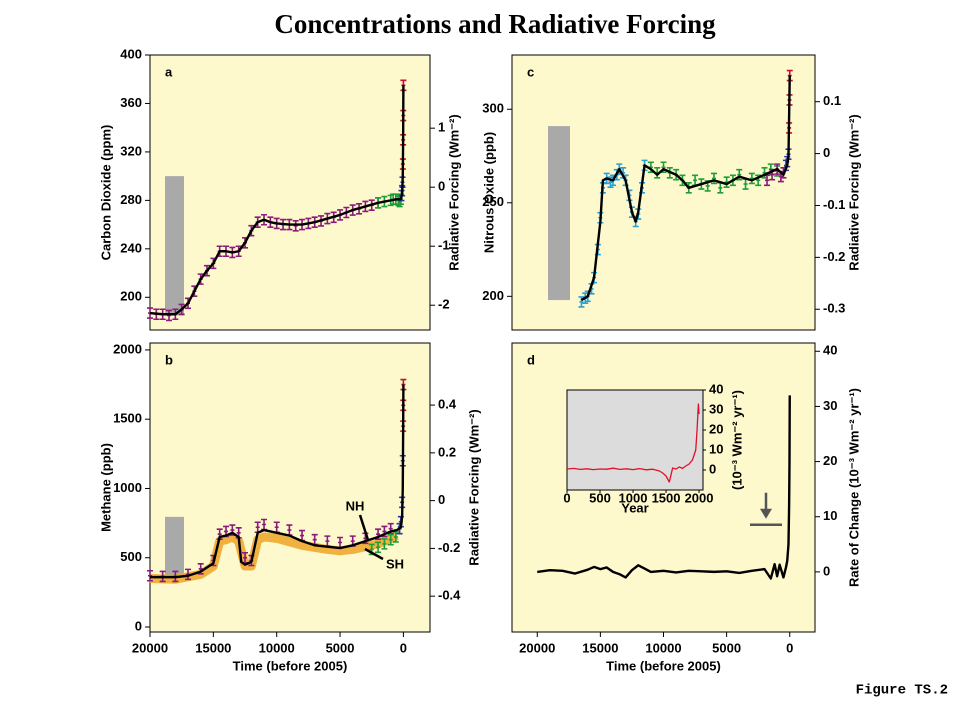 The width and height of the screenshot is (960, 720). What do you see at coordinates (766, 513) in the screenshot?
I see `arrow-head` at bounding box center [766, 513].